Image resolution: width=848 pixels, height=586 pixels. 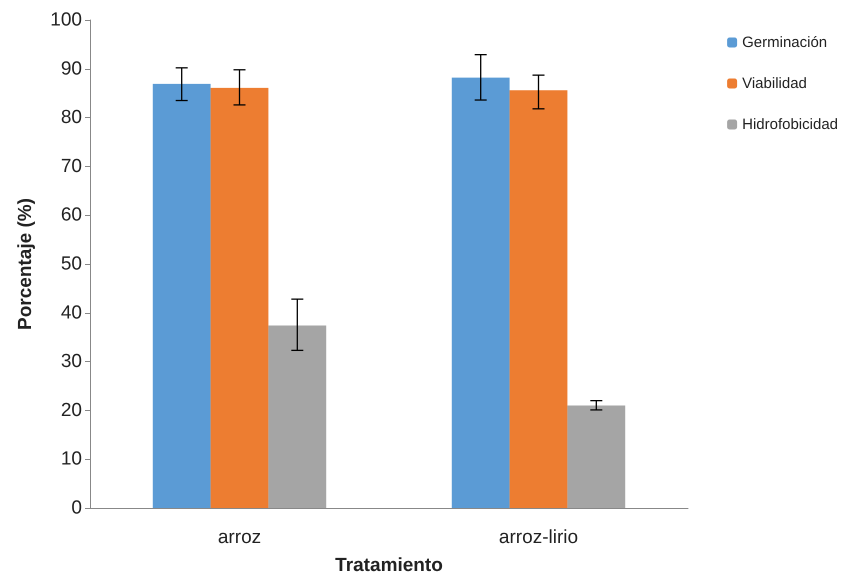 What do you see at coordinates (71, 69) in the screenshot?
I see `y-tick-label: 90` at bounding box center [71, 69].